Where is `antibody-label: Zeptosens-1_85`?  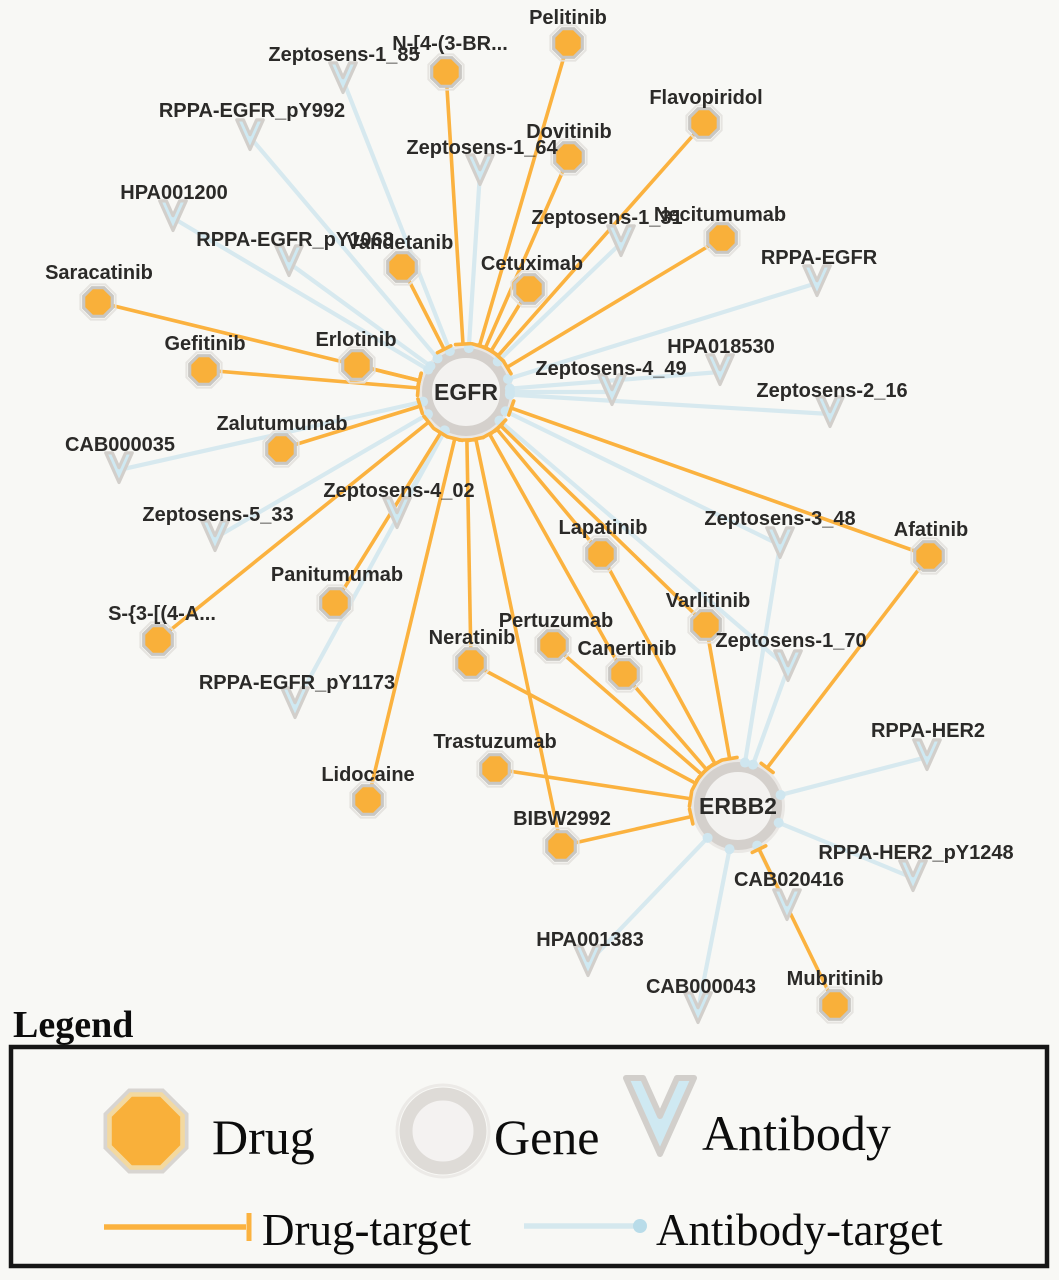
antibody-label: Zeptosens-1_85 is located at coordinates (343, 55).